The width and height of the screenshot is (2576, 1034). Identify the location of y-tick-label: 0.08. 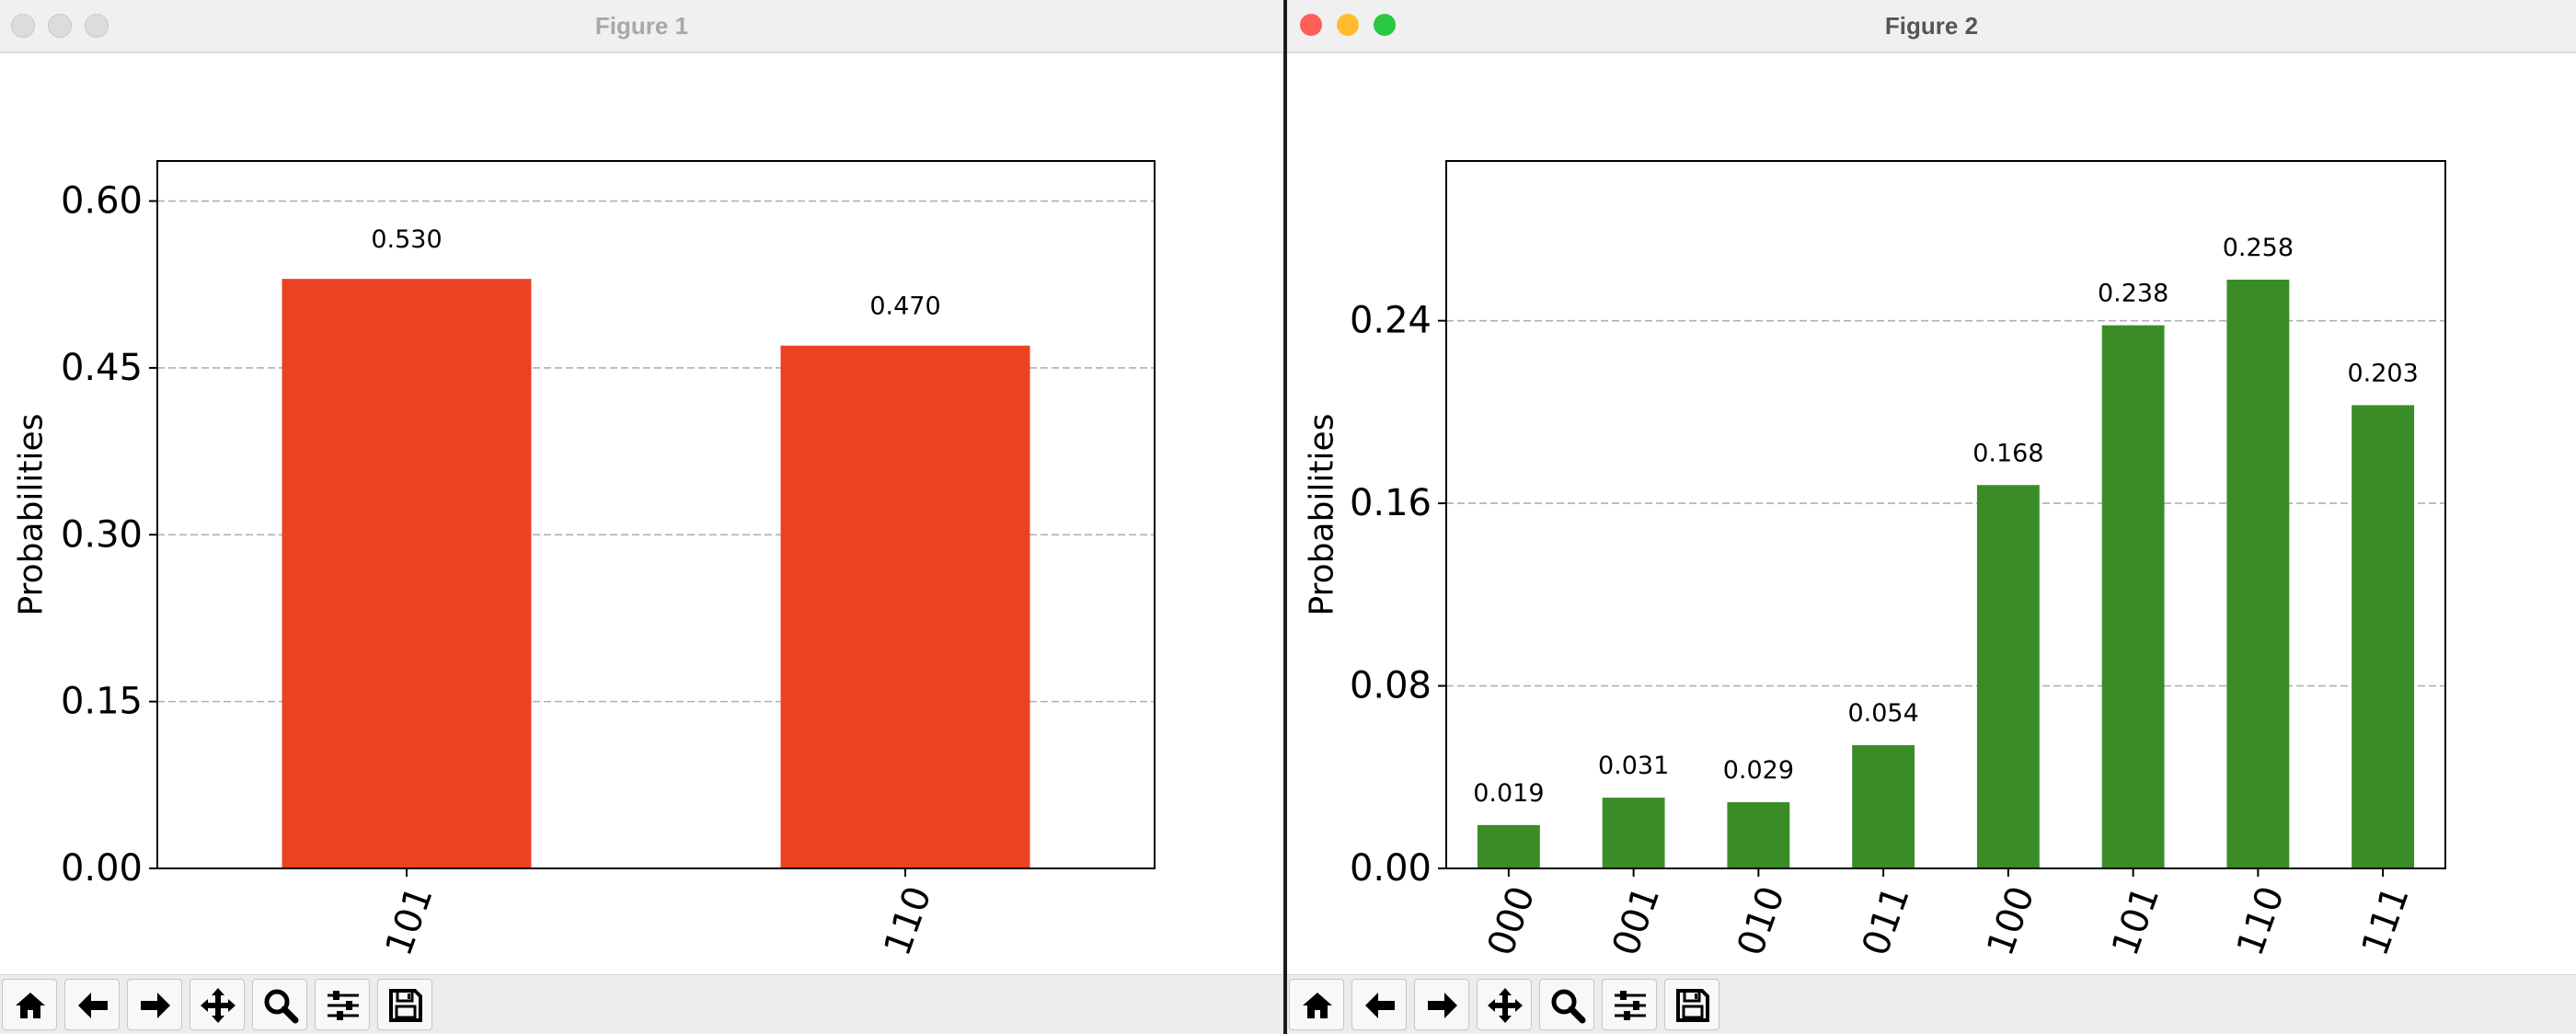
(1391, 686).